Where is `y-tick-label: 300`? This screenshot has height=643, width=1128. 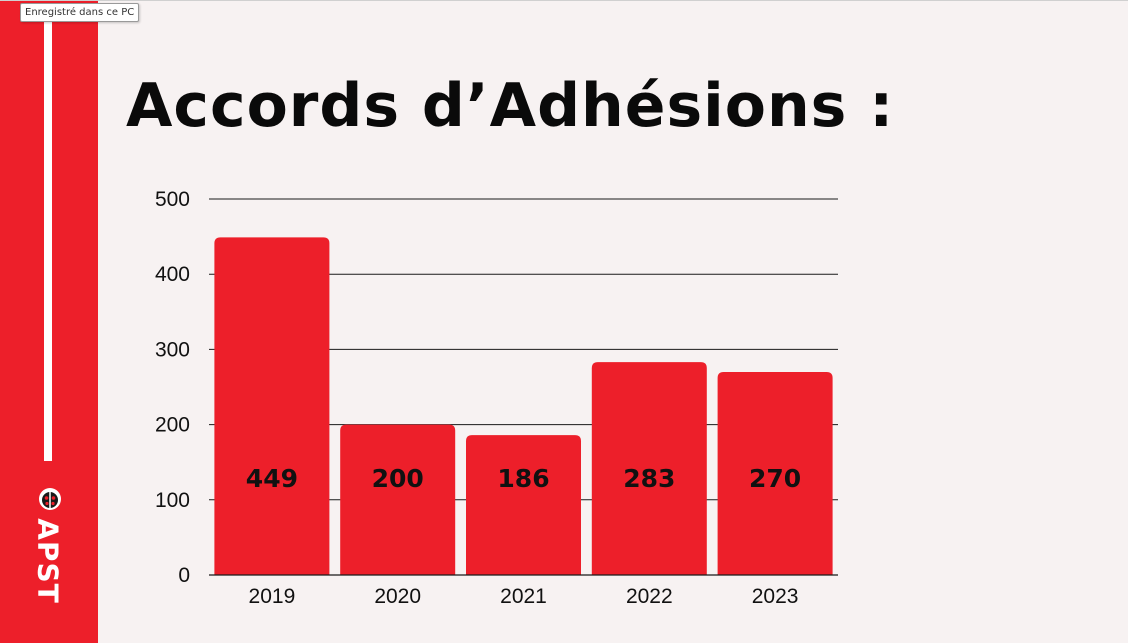
y-tick-label: 300 is located at coordinates (172, 349).